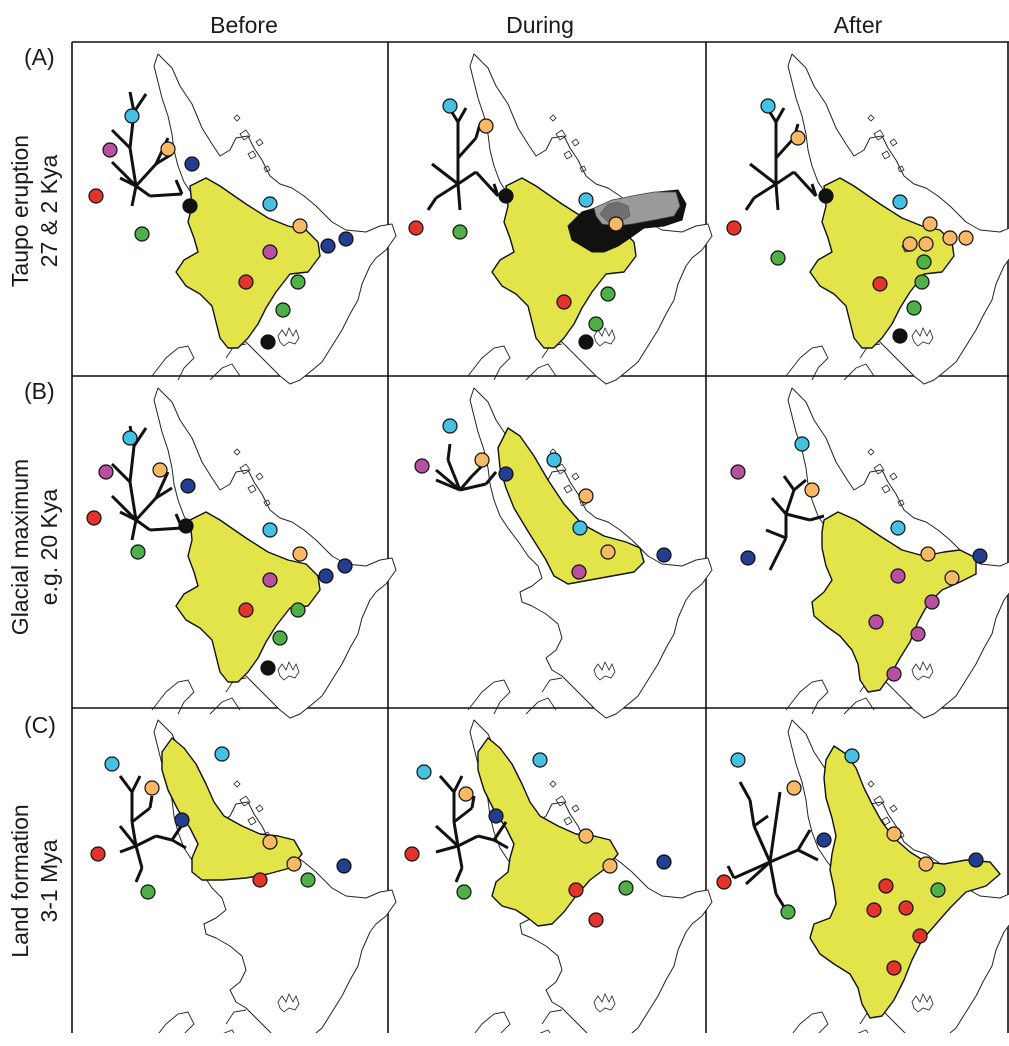  I want to click on panel-a-during-phylogenetic-tree, so click(461, 169).